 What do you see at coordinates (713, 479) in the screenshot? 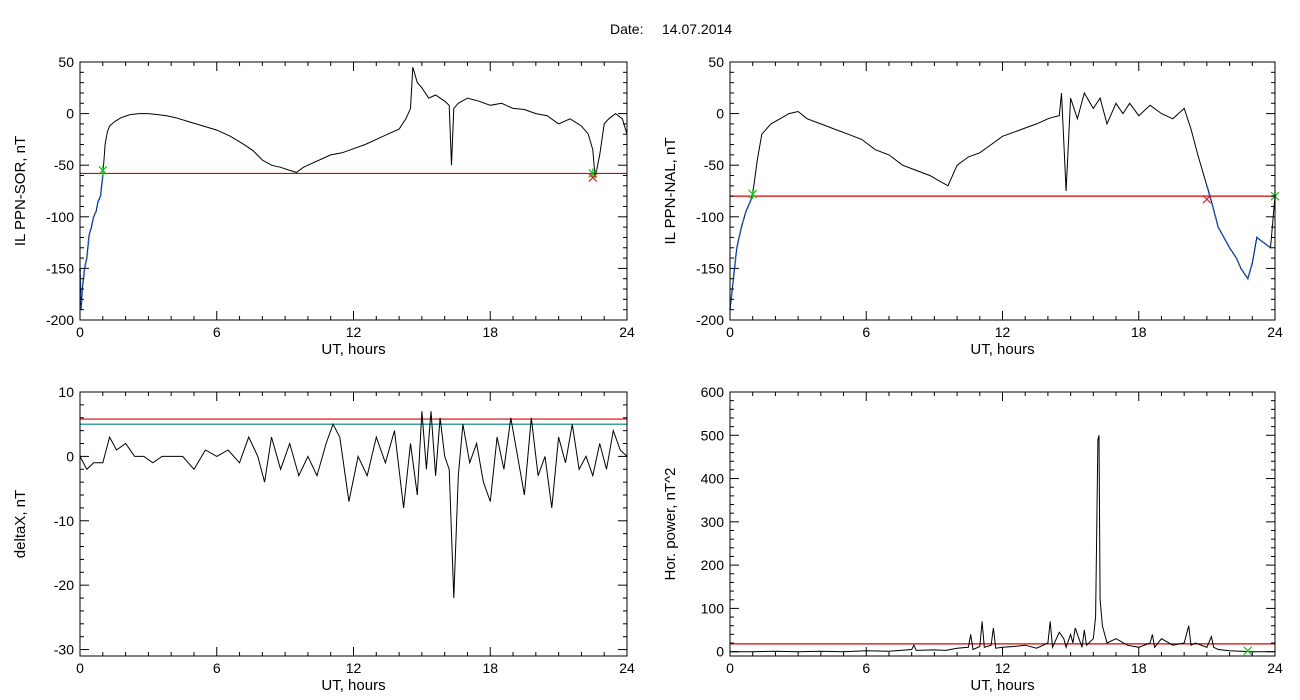
I see `y-tick-label: 400` at bounding box center [713, 479].